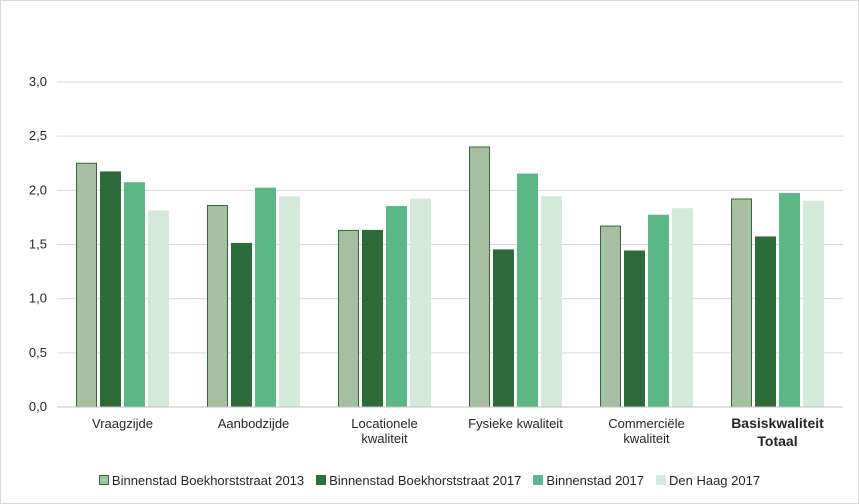  What do you see at coordinates (208, 480) in the screenshot?
I see `legend-label: Binnenstad Boekhorststraat 2013` at bounding box center [208, 480].